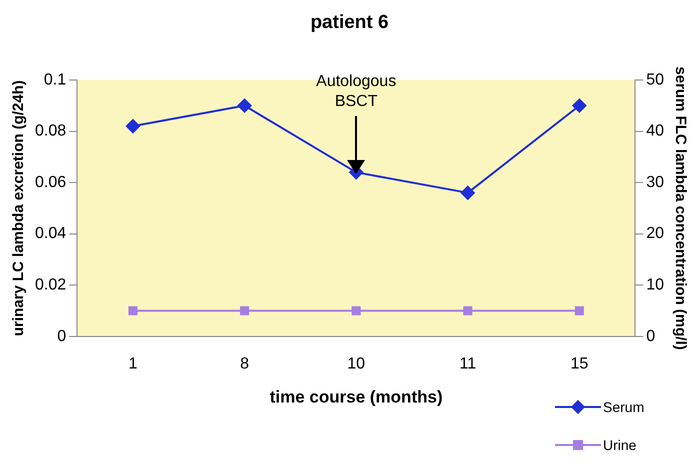 This screenshot has height=467, width=699. Describe the element at coordinates (50, 233) in the screenshot. I see `y-tick-label: 0.04` at that location.